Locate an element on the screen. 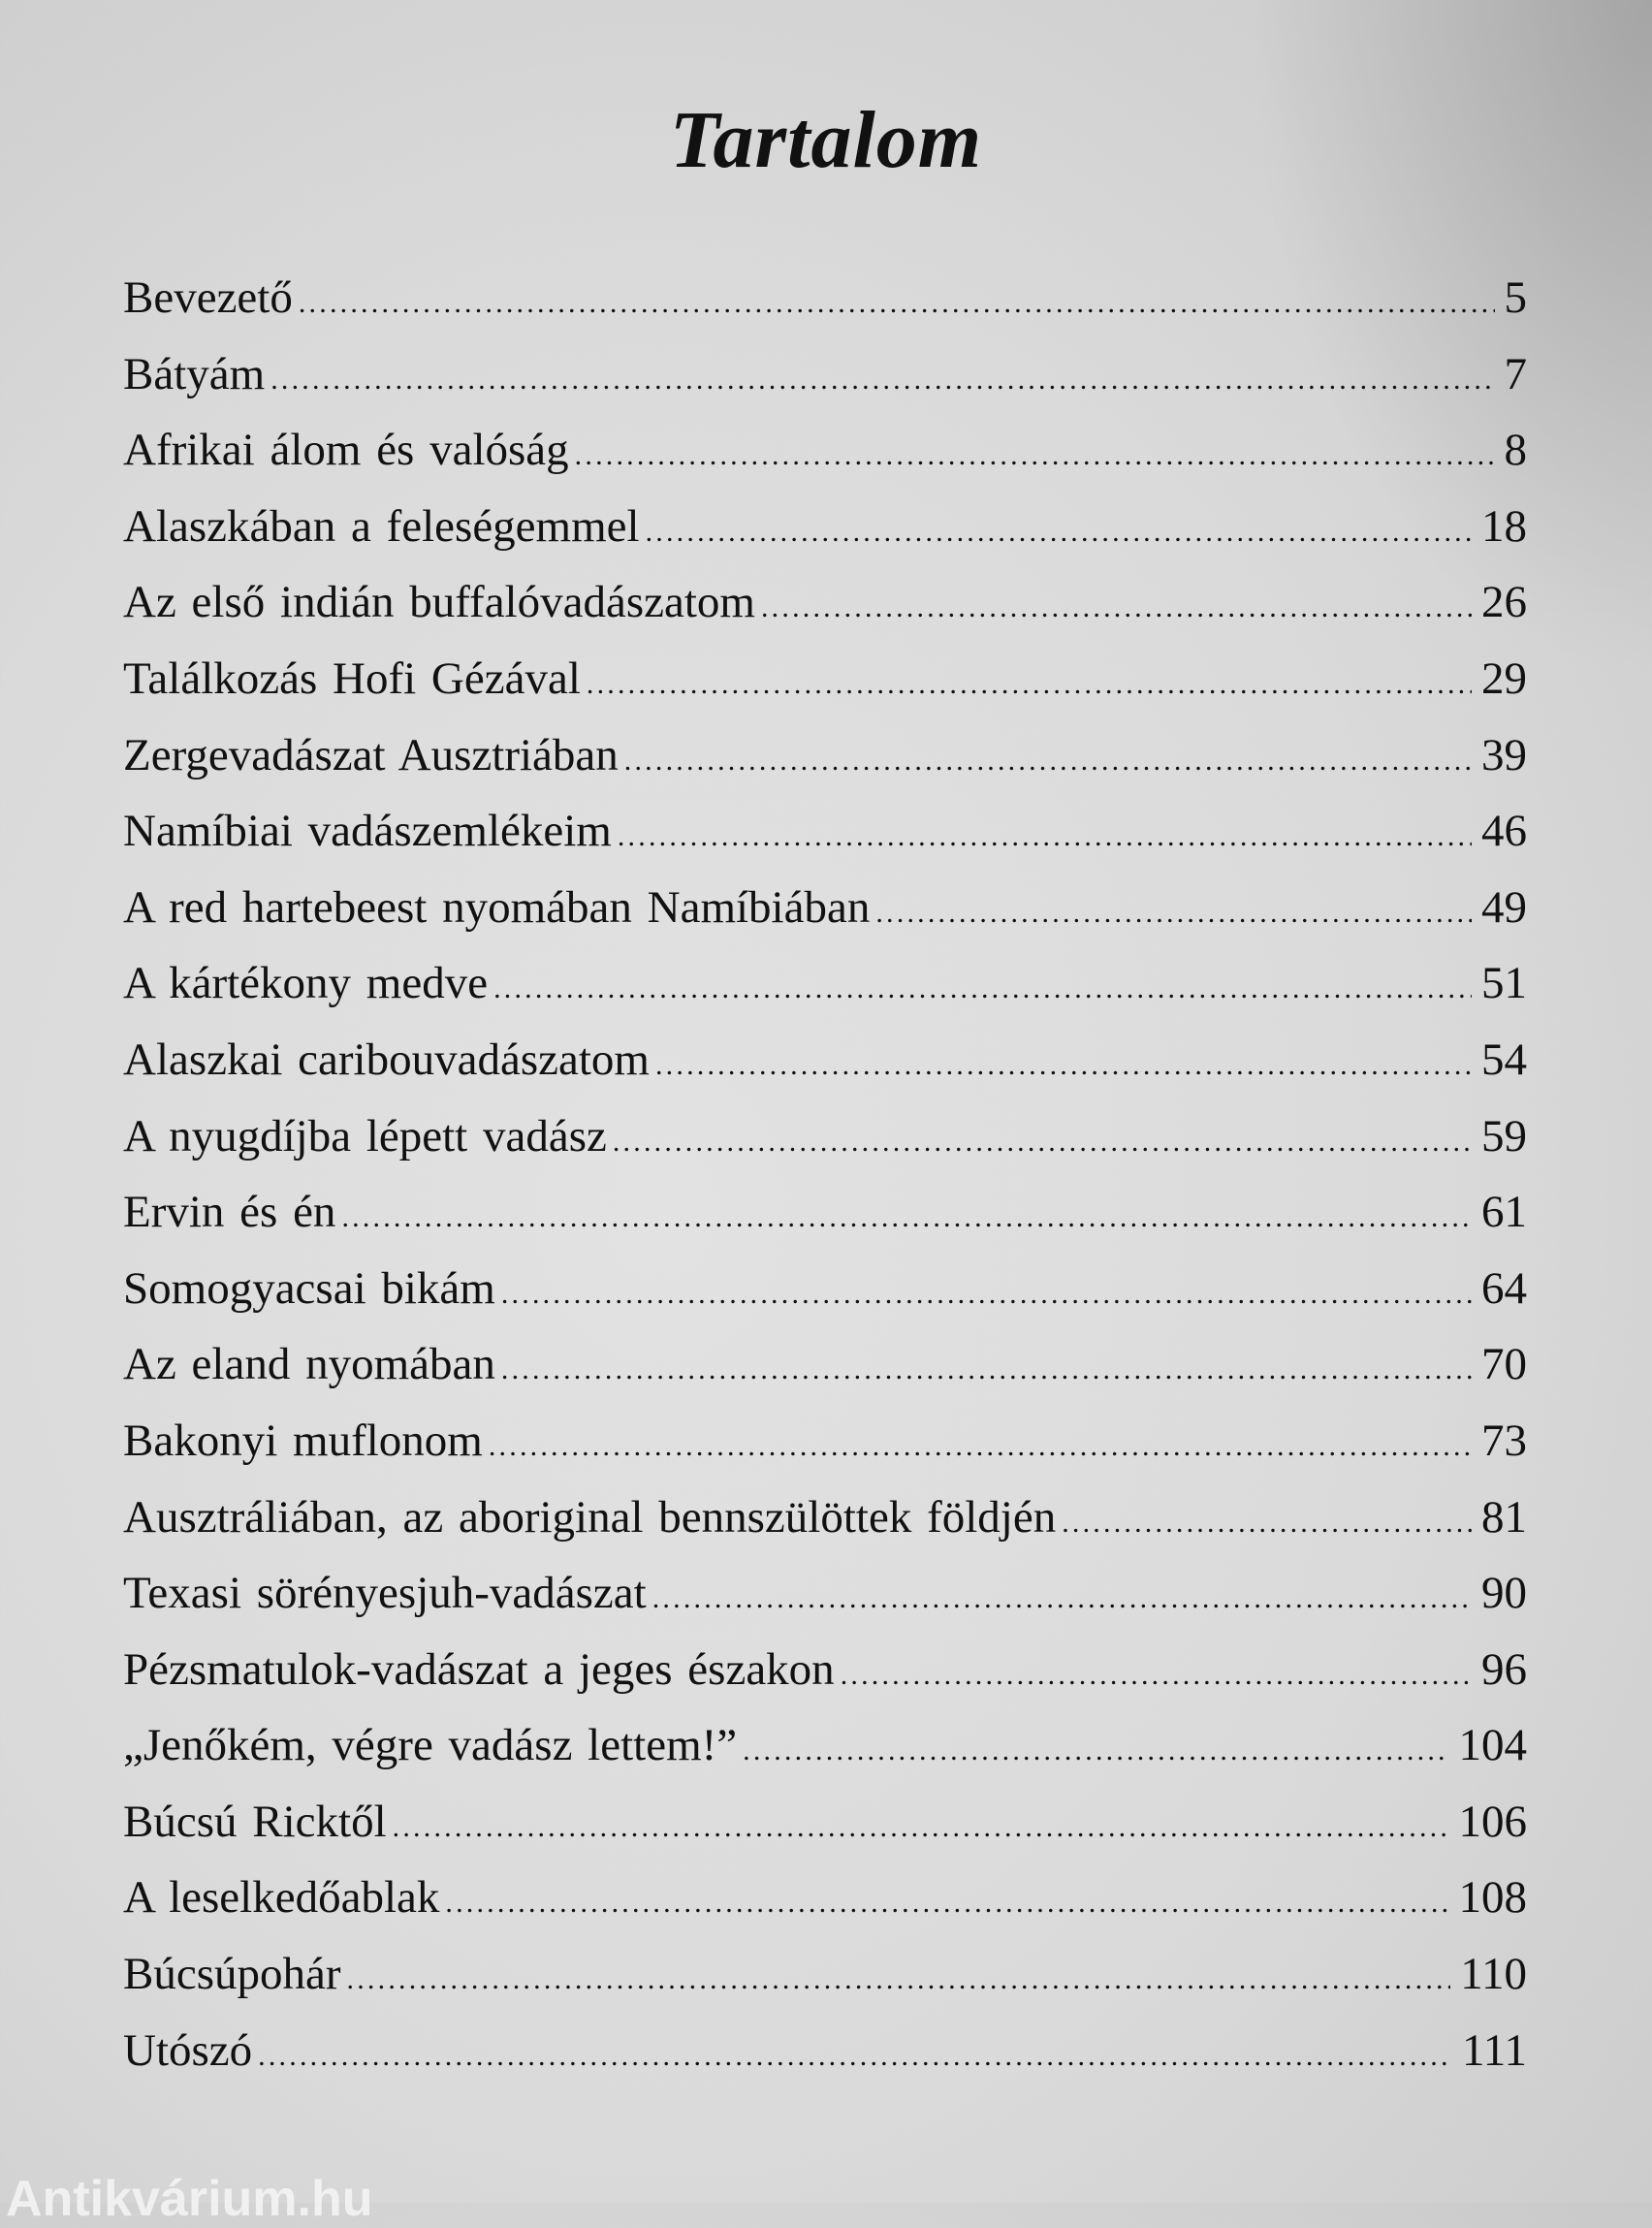 The height and width of the screenshot is (2228, 1652). toc-entry: Pézsmatulok-vadászat a jeges északon 96 is located at coordinates (825, 1670).